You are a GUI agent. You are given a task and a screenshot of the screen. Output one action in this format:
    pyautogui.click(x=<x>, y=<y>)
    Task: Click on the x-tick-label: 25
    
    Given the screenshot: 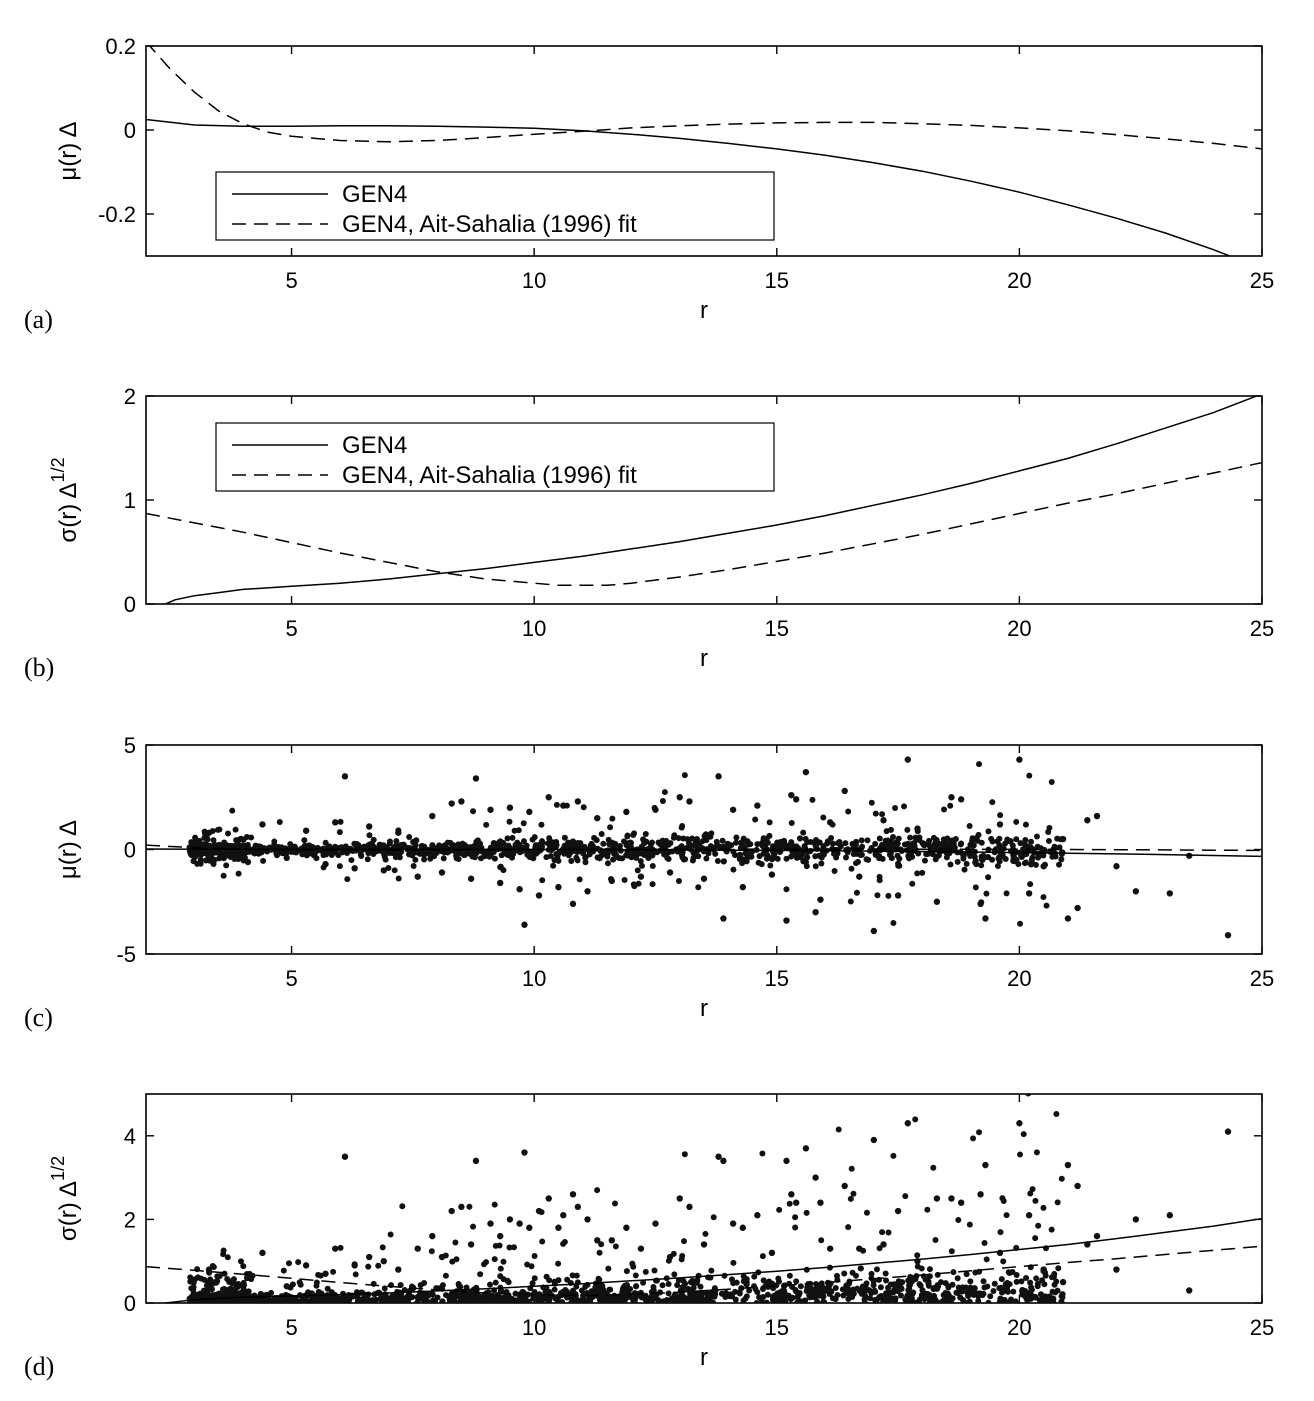 What is the action you would take?
    pyautogui.click(x=1262, y=978)
    